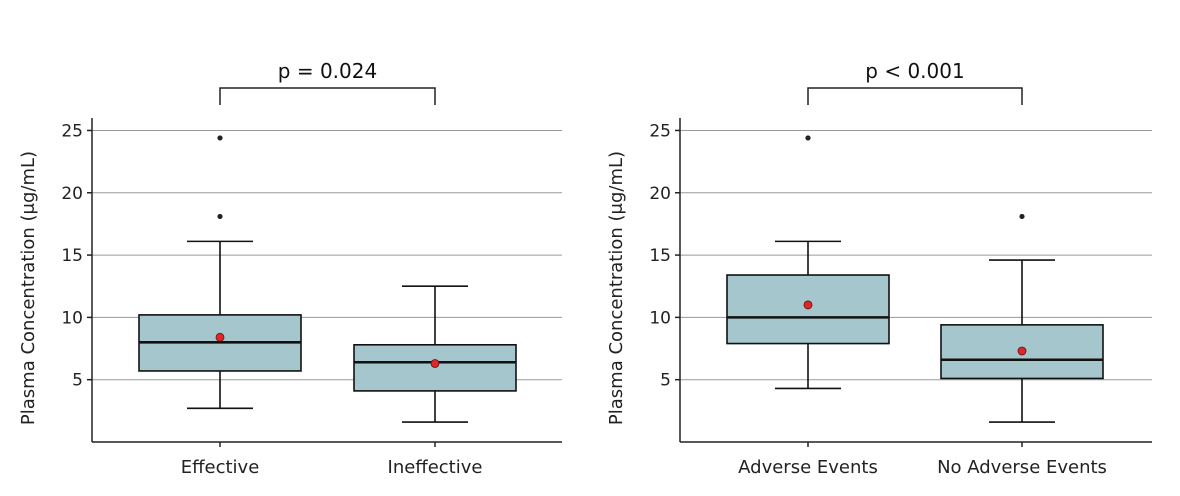 Image resolution: width=1180 pixels, height=496 pixels. Describe the element at coordinates (435, 354) in the screenshot. I see `box-ineffective` at that location.